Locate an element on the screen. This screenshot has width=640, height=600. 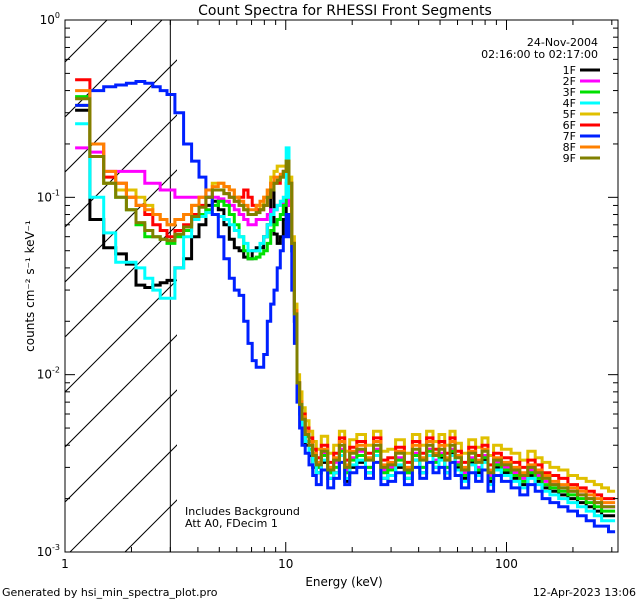
y-axis-label: counts cm⁻² s⁻¹ keV⁻¹ is located at coordinates (30, 286).